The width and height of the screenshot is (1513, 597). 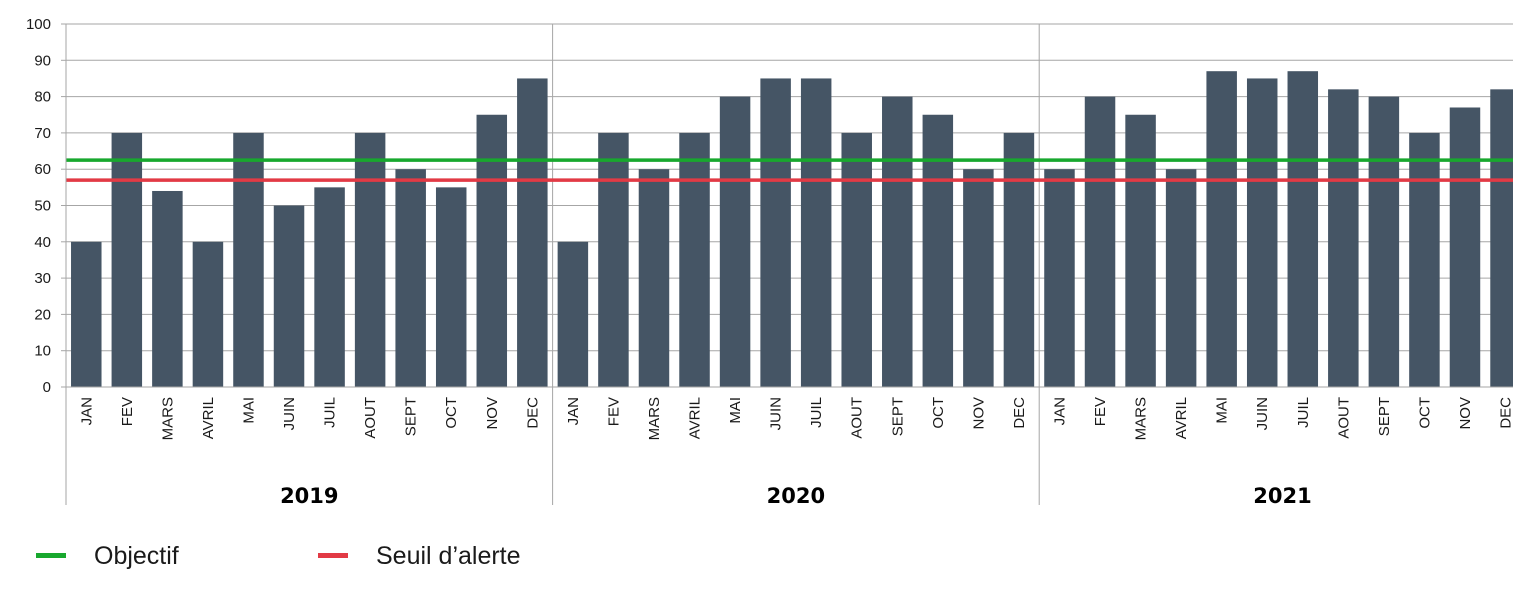 What do you see at coordinates (42, 60) in the screenshot?
I see `y-tick-label: 90` at bounding box center [42, 60].